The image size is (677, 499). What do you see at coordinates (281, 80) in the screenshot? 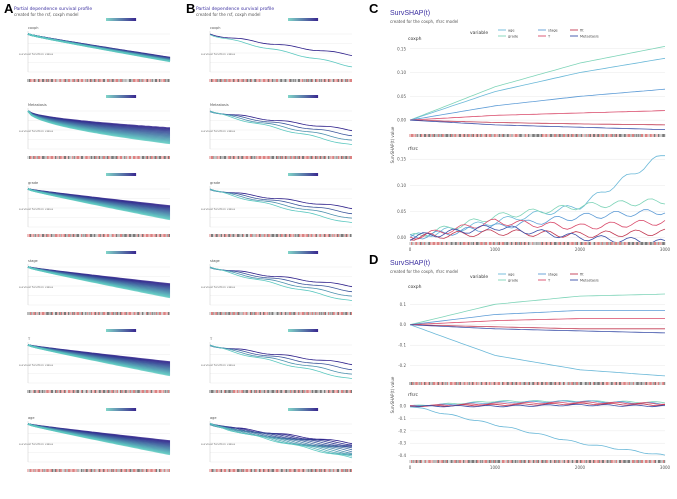
I see `b-row0-rug` at bounding box center [281, 80].